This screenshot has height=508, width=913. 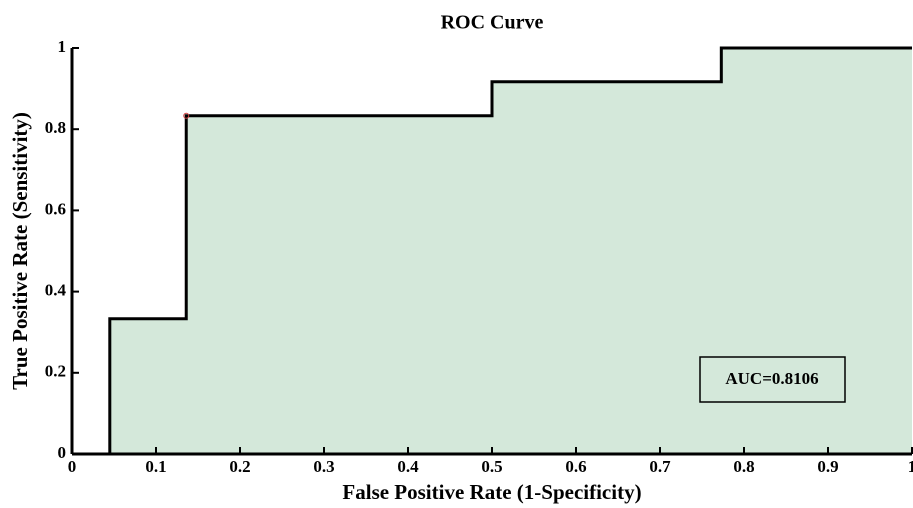 I want to click on y-tick-label: 0.8, so click(x=55, y=127).